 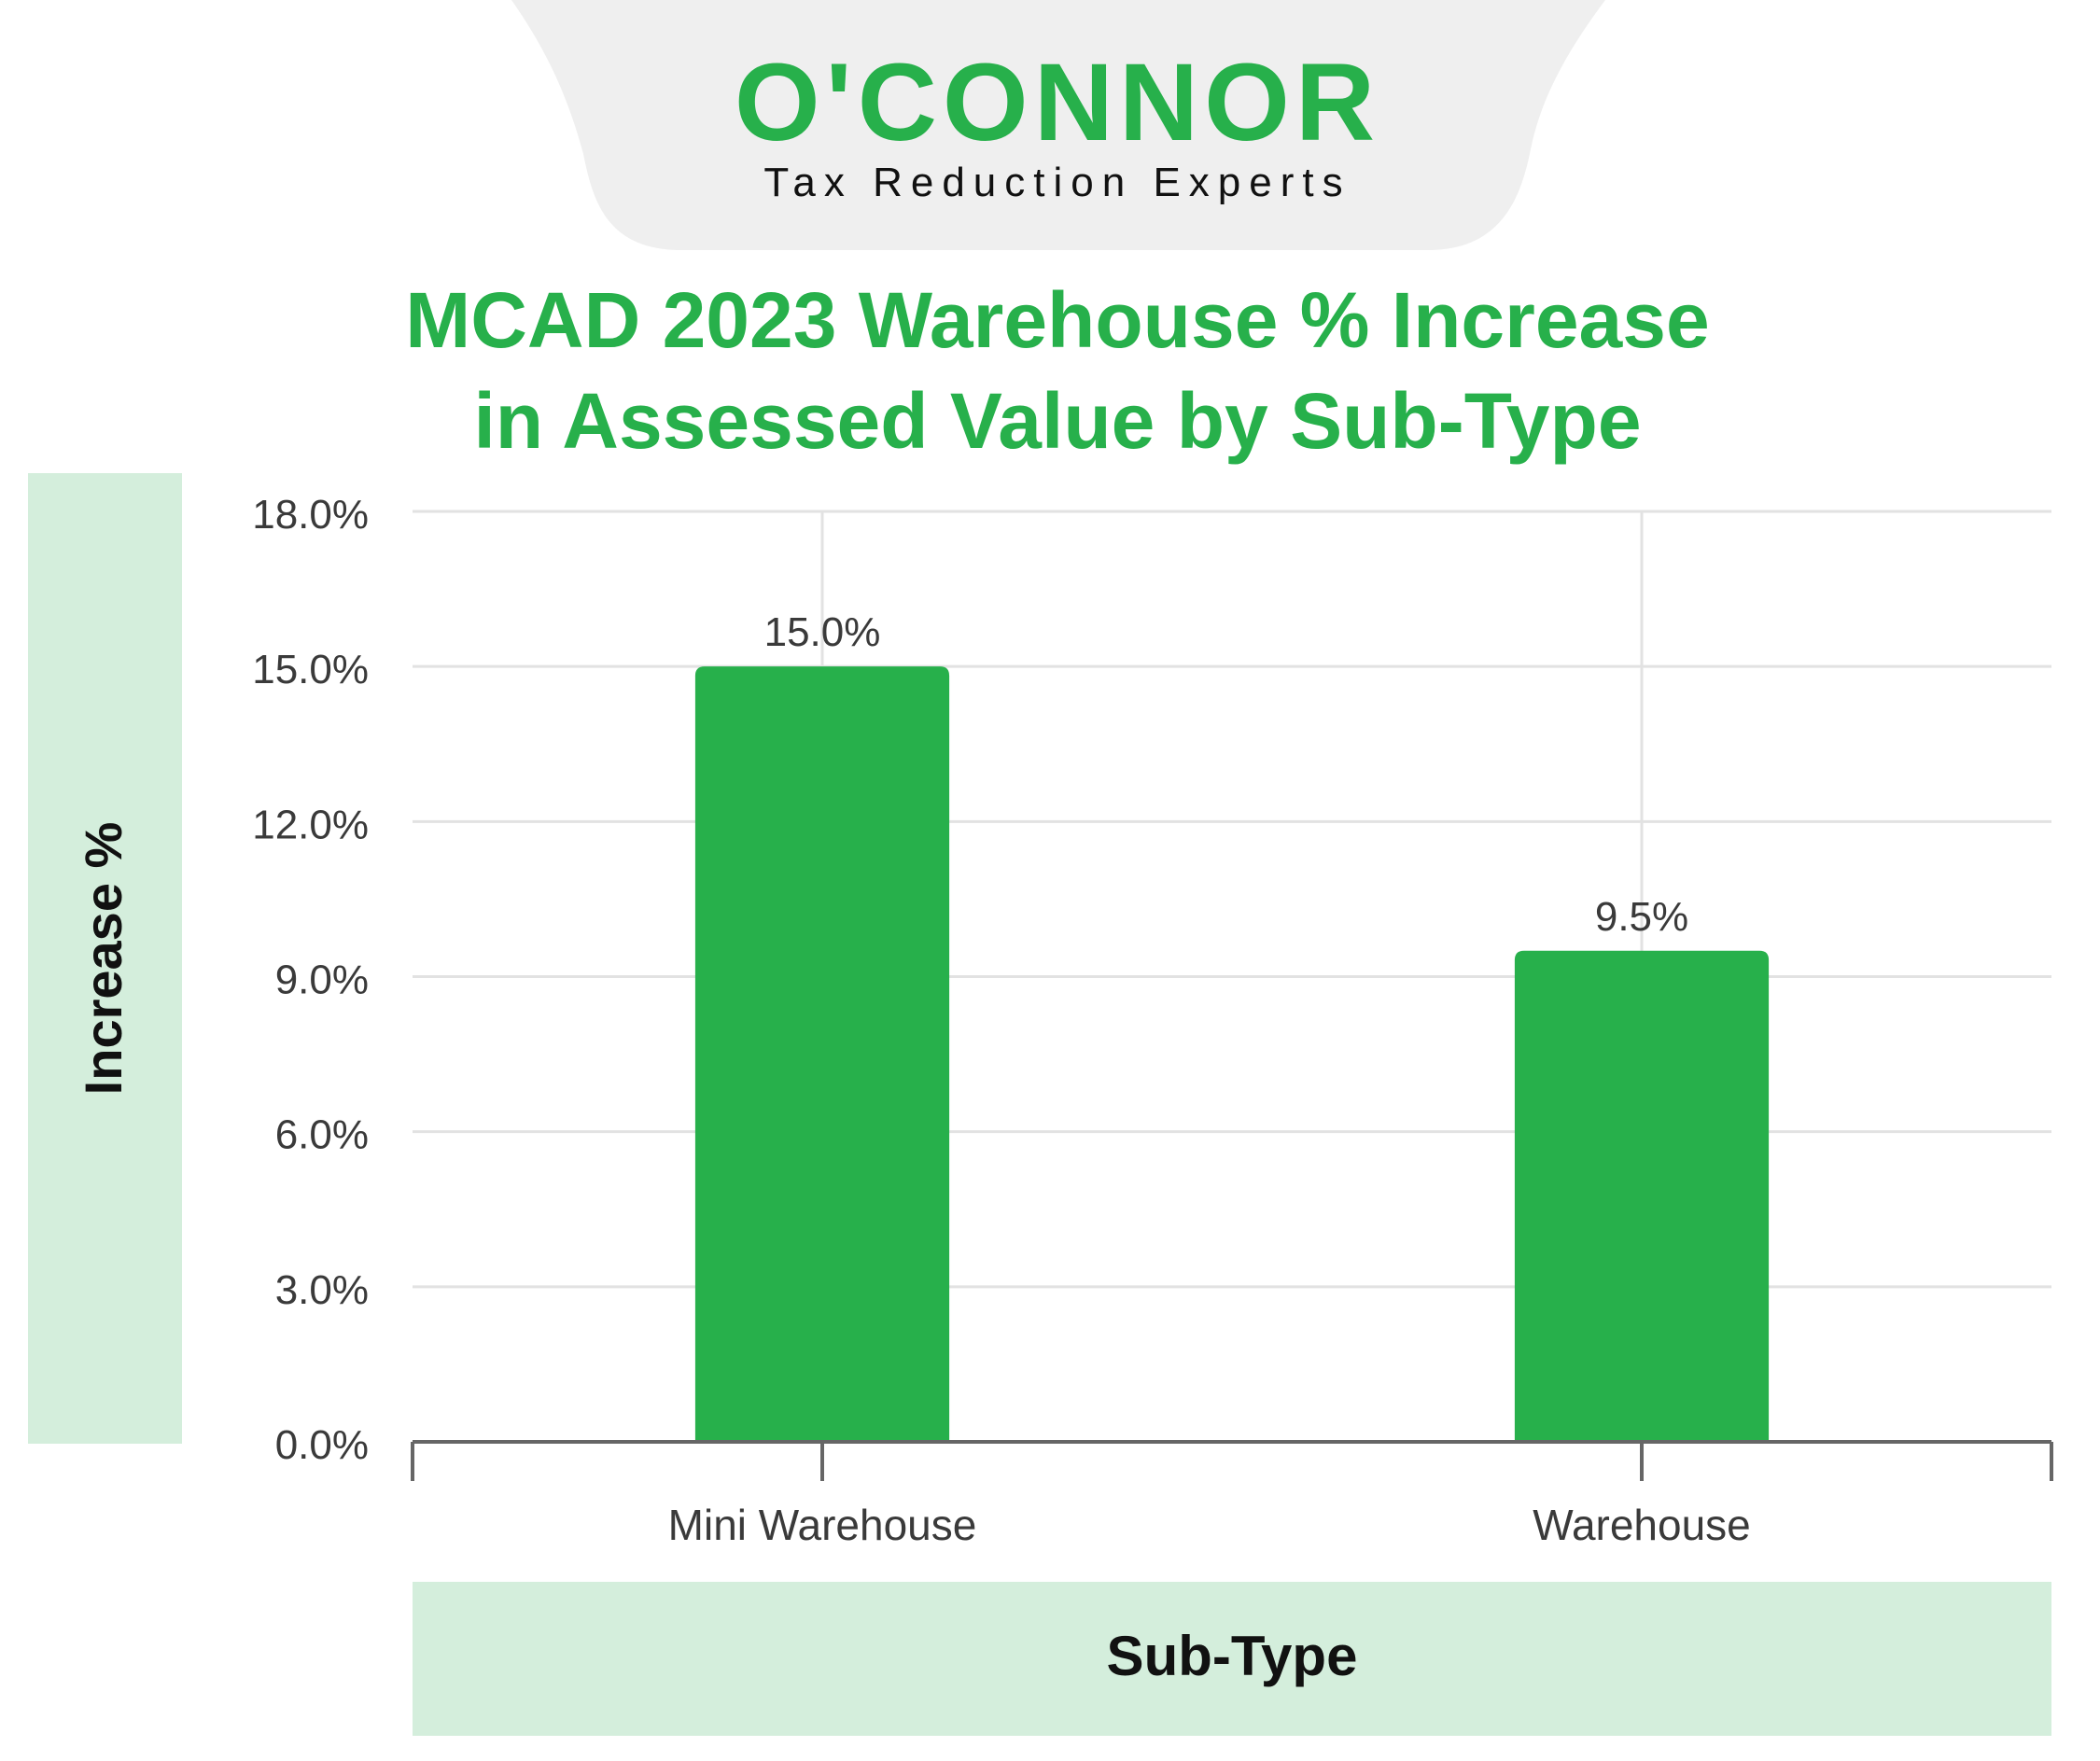 I want to click on bar-warehouse, so click(x=1642, y=1196).